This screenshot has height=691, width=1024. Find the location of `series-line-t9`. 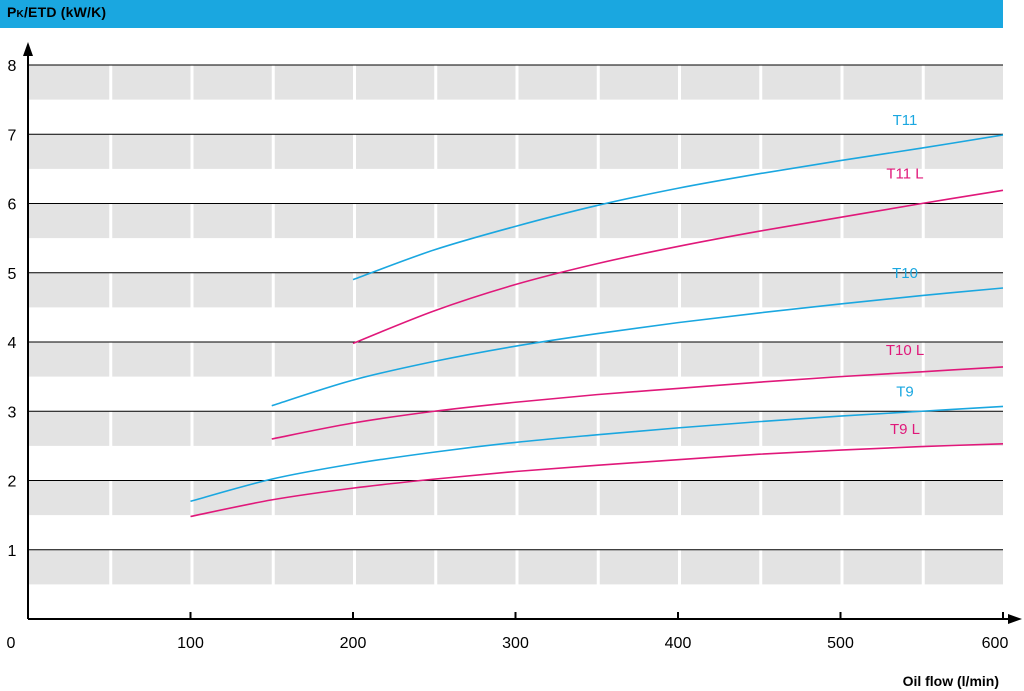

series-line-t9 is located at coordinates (597, 454).